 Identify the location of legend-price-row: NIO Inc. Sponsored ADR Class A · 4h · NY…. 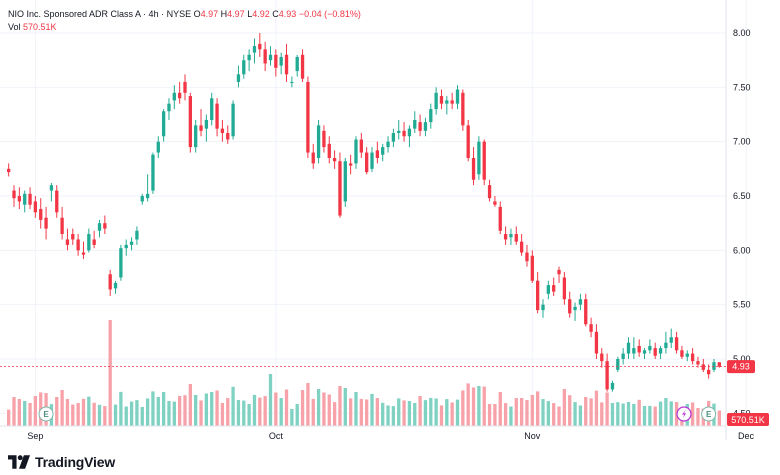
(184, 14).